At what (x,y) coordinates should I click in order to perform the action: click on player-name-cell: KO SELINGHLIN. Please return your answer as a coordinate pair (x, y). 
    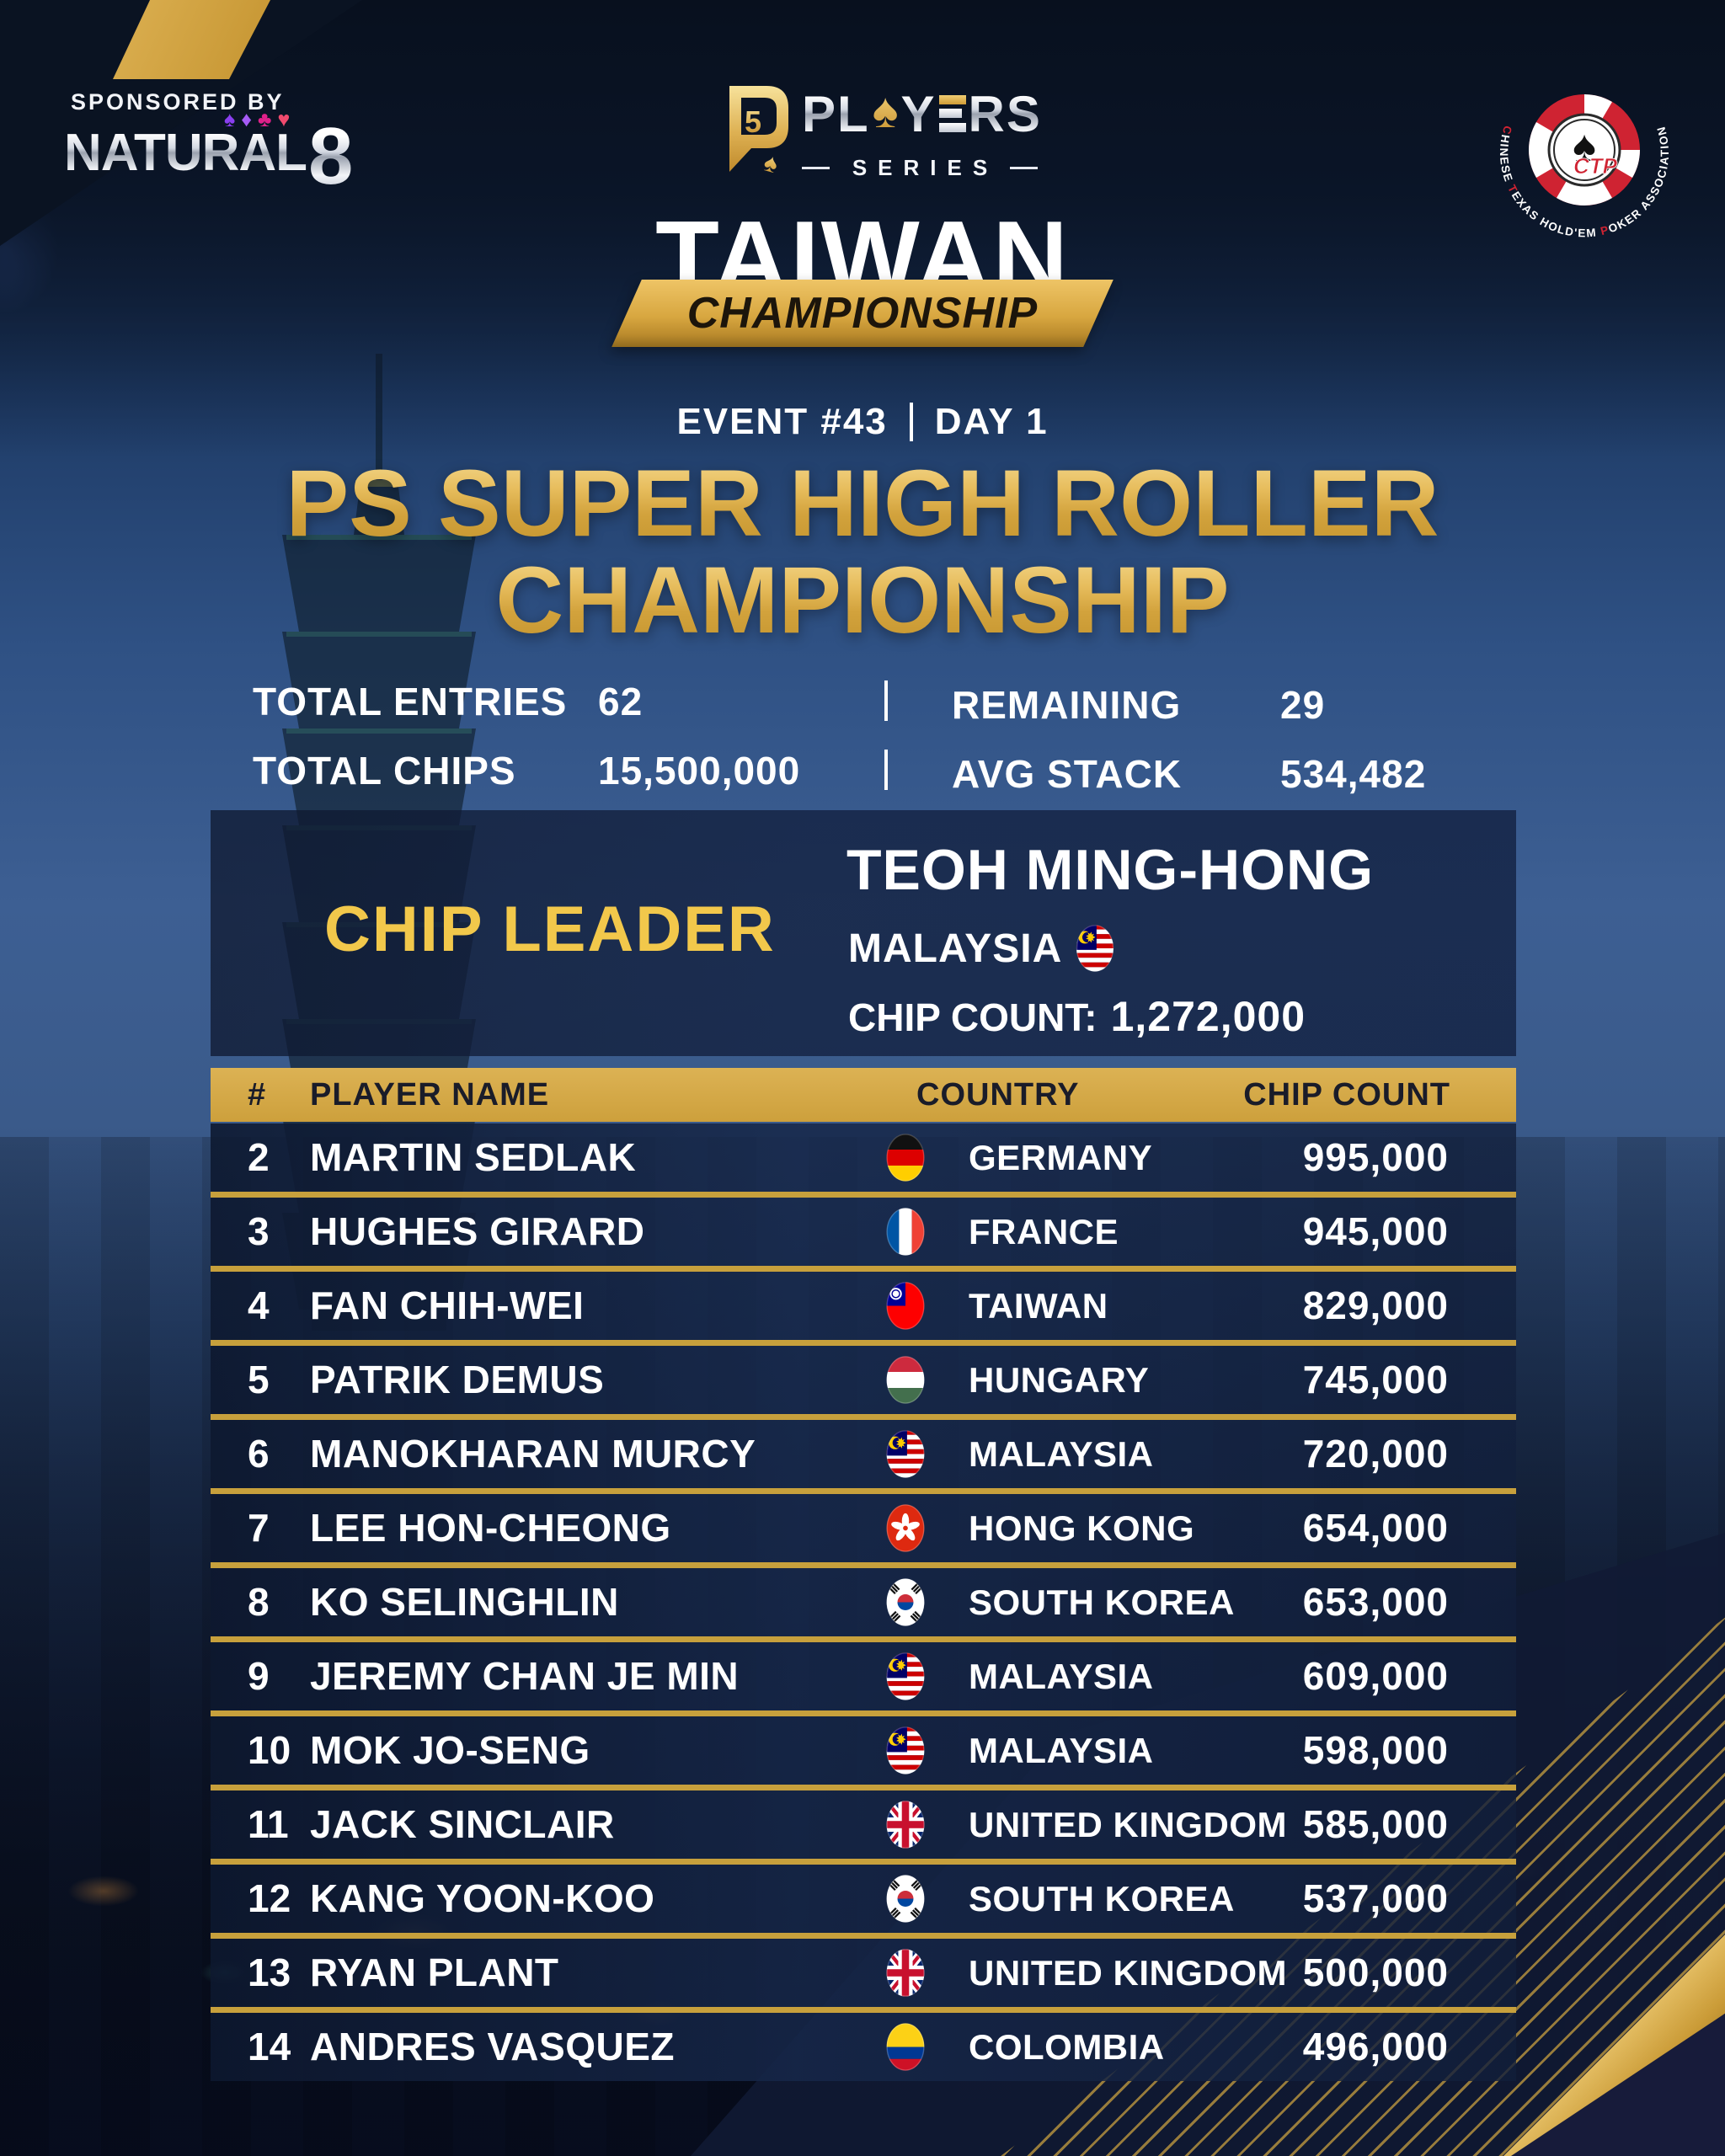
    Looking at the image, I should click on (464, 1602).